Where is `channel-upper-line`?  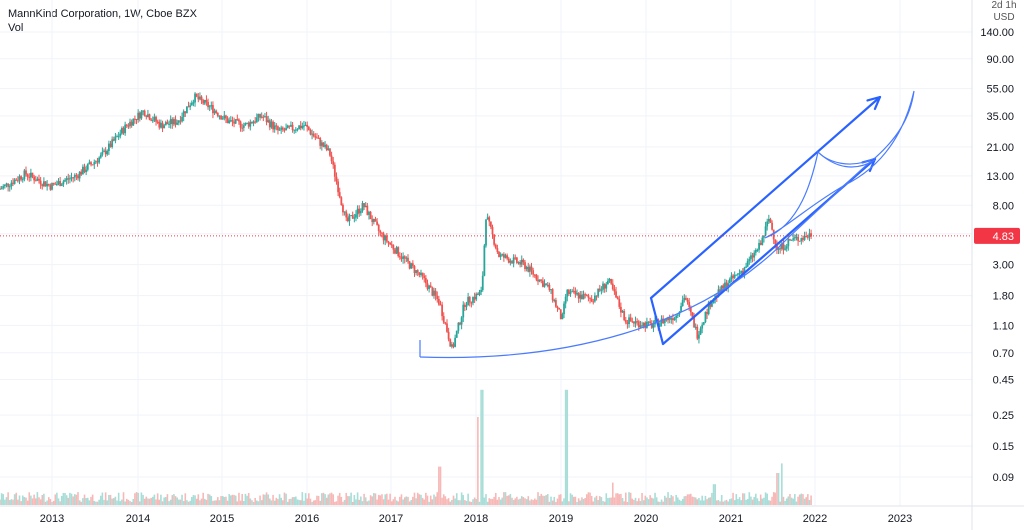
channel-upper-line is located at coordinates (765, 197).